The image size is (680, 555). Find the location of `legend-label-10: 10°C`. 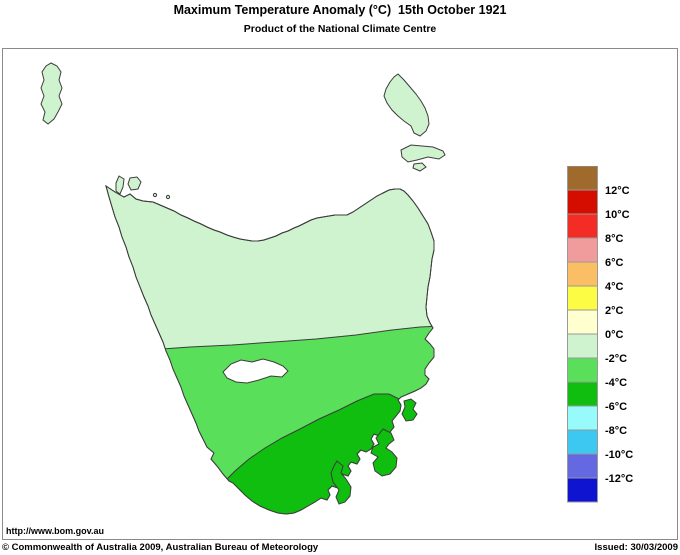

legend-label-10: 10°C is located at coordinates (617, 215).